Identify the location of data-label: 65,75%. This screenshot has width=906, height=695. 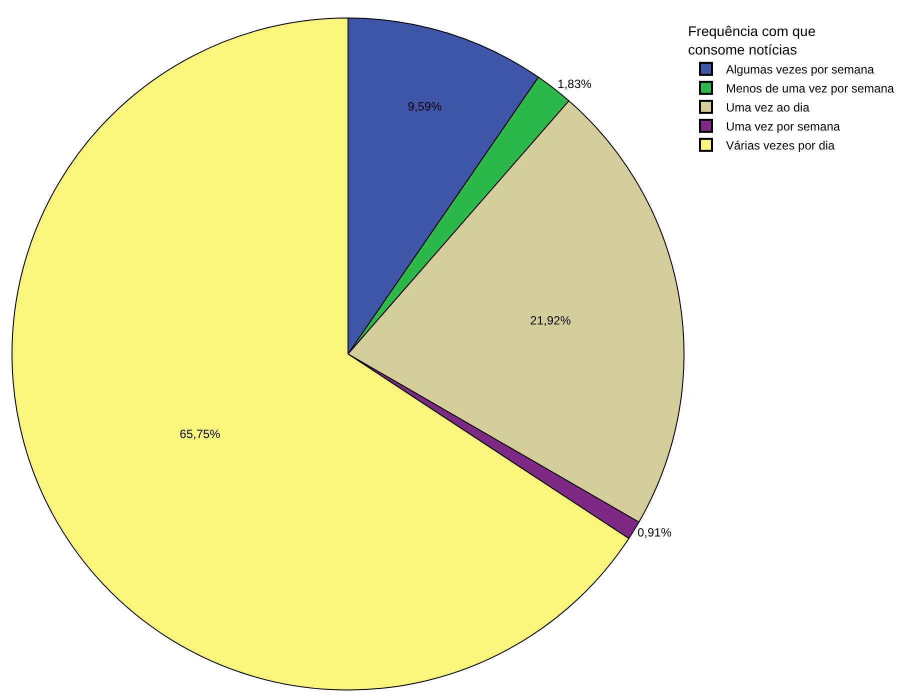
(200, 433).